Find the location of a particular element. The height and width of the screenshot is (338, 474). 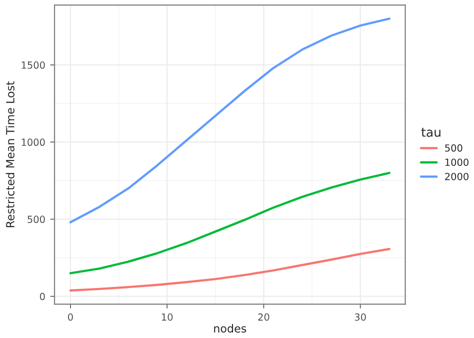

y-axis-title: Restricted Mean Time Lost is located at coordinates (10, 154).